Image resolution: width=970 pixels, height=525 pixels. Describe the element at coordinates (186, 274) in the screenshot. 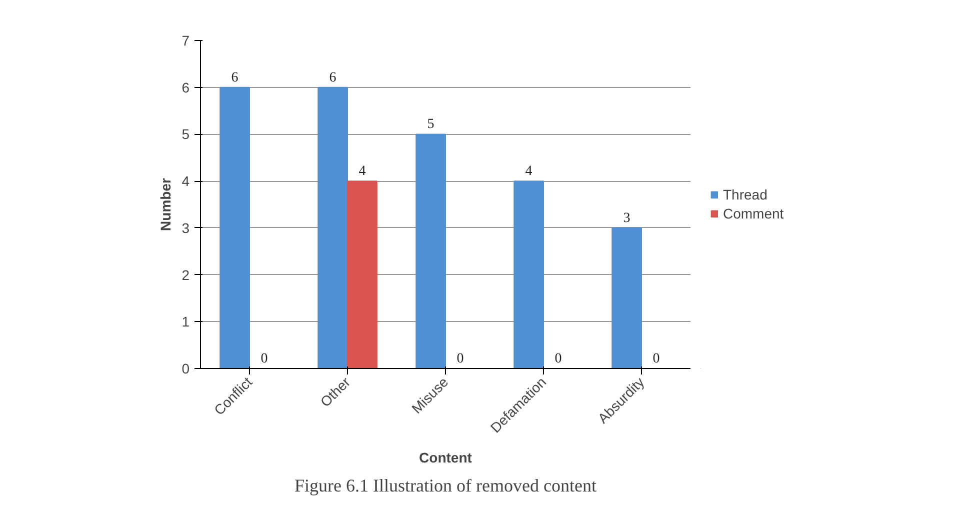

I see `y-tick-label: 2` at that location.